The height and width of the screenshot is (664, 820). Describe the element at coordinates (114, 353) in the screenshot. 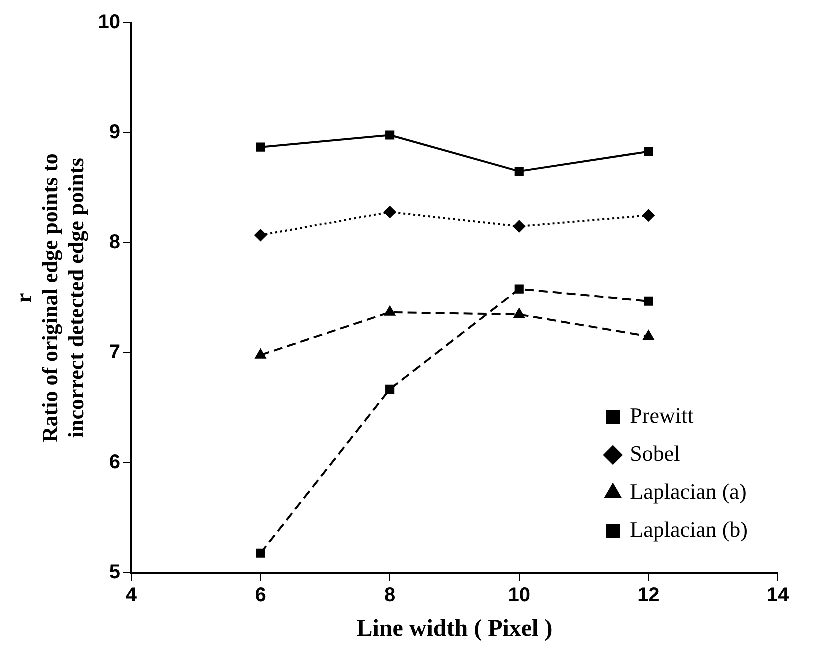

I see `y-tick-label: 7` at that location.